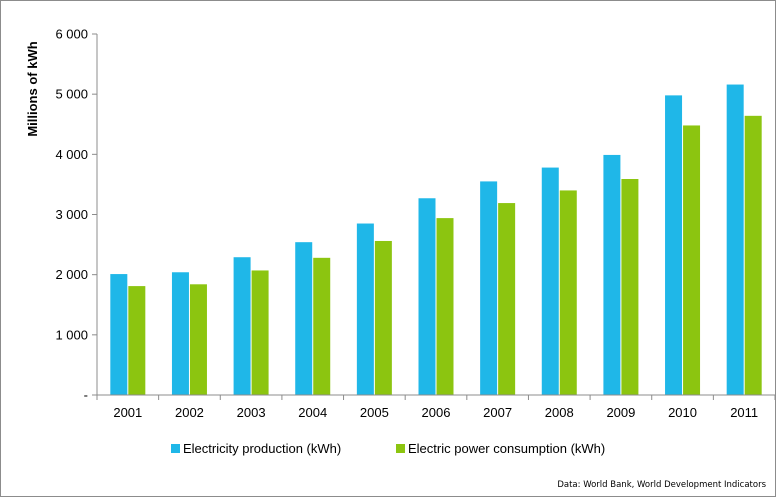 This screenshot has width=776, height=498. I want to click on x-axis-ticks, so click(436, 397).